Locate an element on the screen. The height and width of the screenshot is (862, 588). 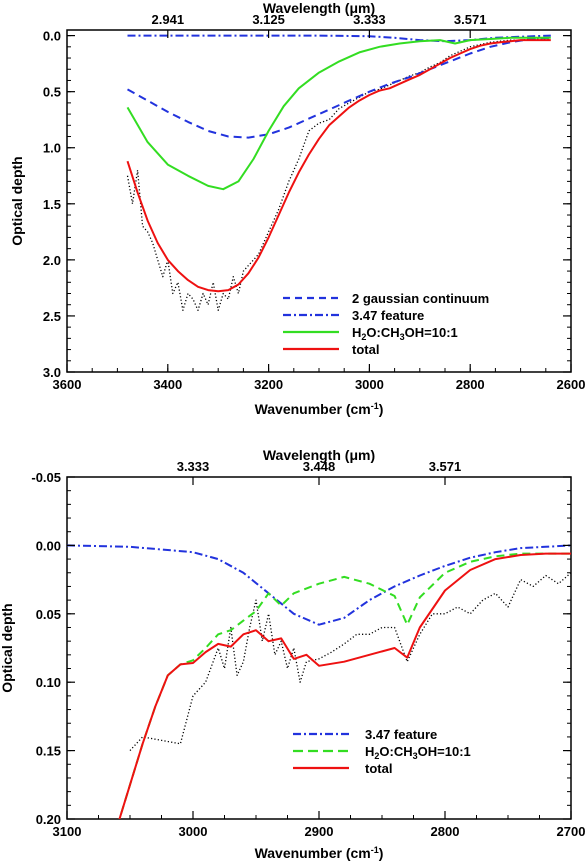
x-tick-label: 3400 is located at coordinates (167, 384).